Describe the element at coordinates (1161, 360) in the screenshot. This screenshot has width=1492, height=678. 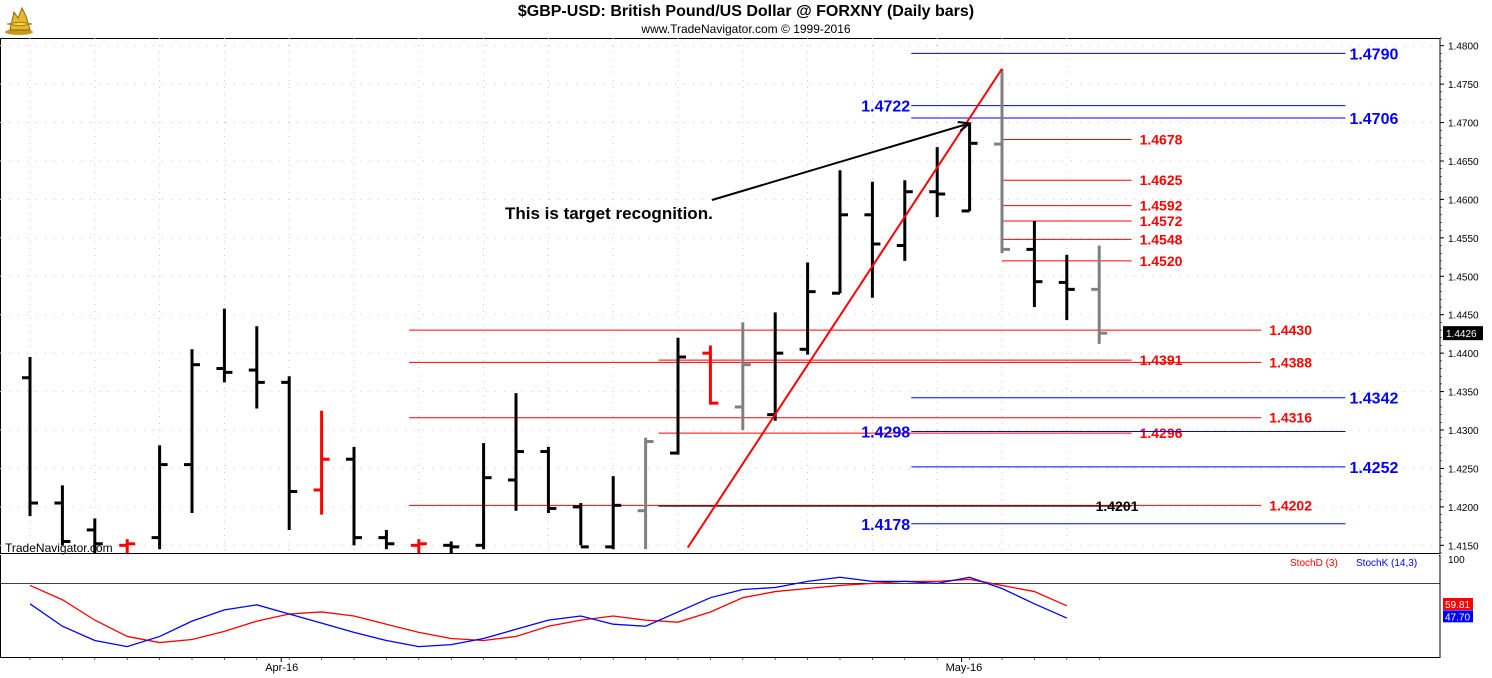
I see `red-level-label: 1.4391` at that location.